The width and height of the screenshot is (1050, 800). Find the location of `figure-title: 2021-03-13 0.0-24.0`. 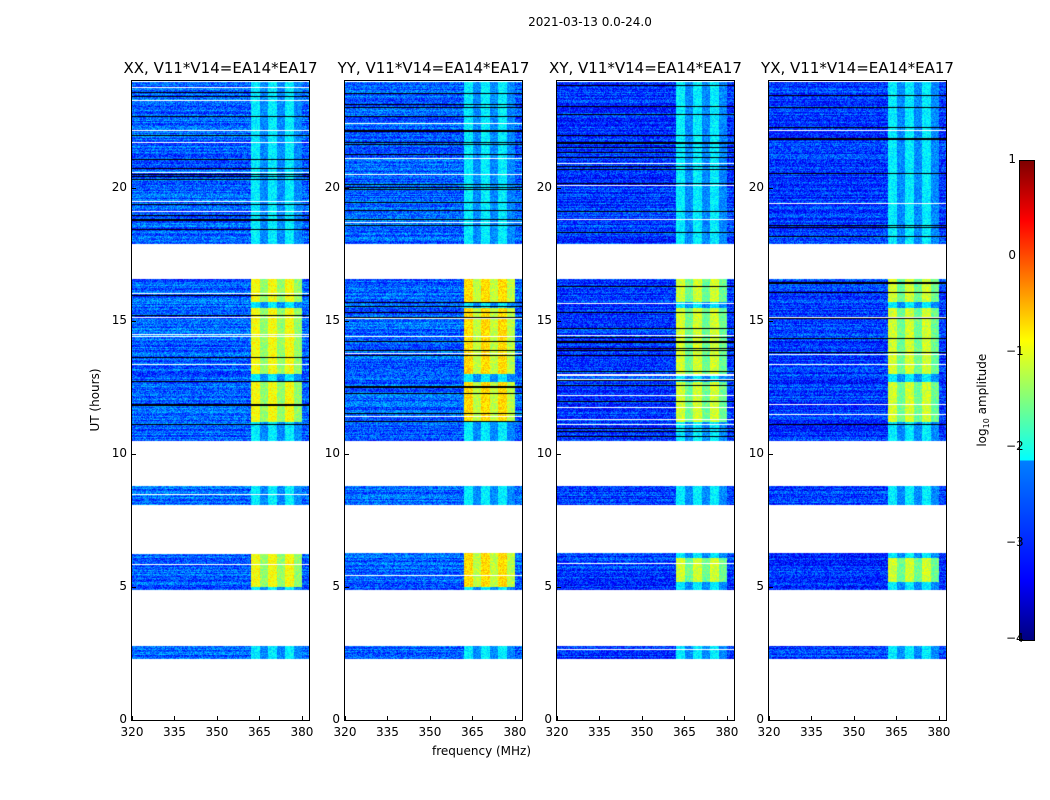

figure-title: 2021-03-13 0.0-24.0 is located at coordinates (590, 22).